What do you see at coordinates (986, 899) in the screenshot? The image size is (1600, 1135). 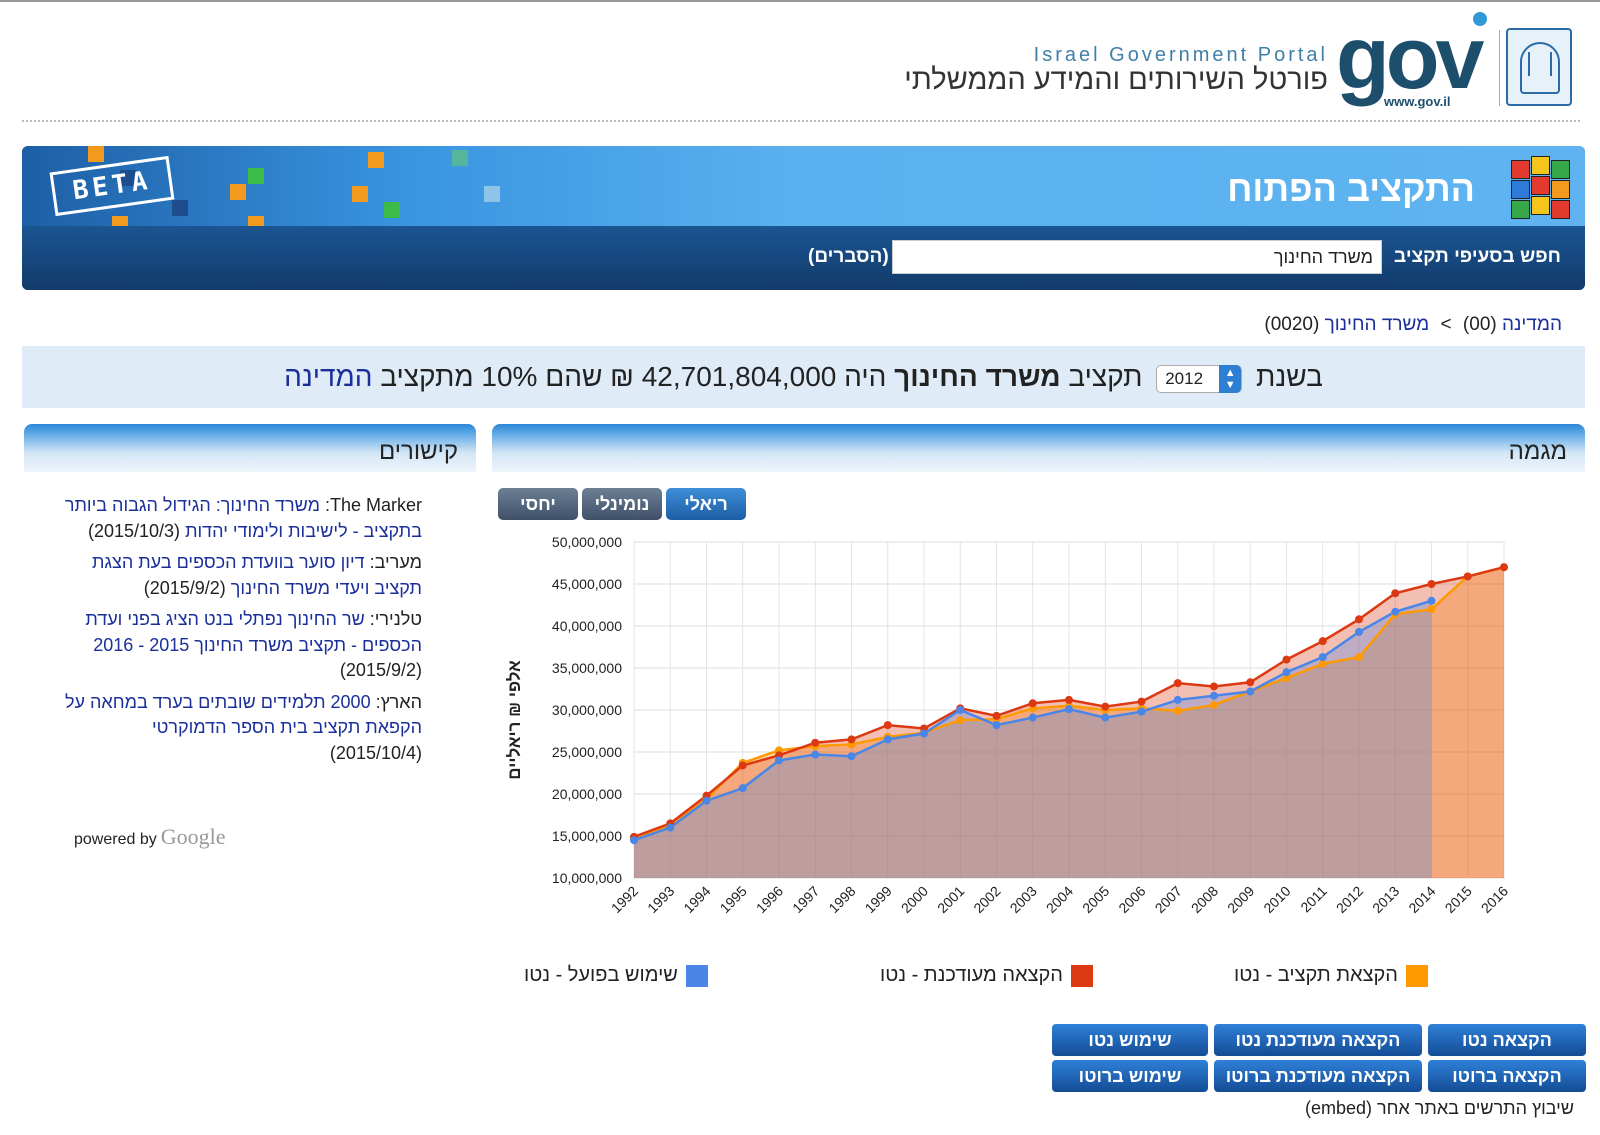 I see `x-tick-label: 2002` at bounding box center [986, 899].